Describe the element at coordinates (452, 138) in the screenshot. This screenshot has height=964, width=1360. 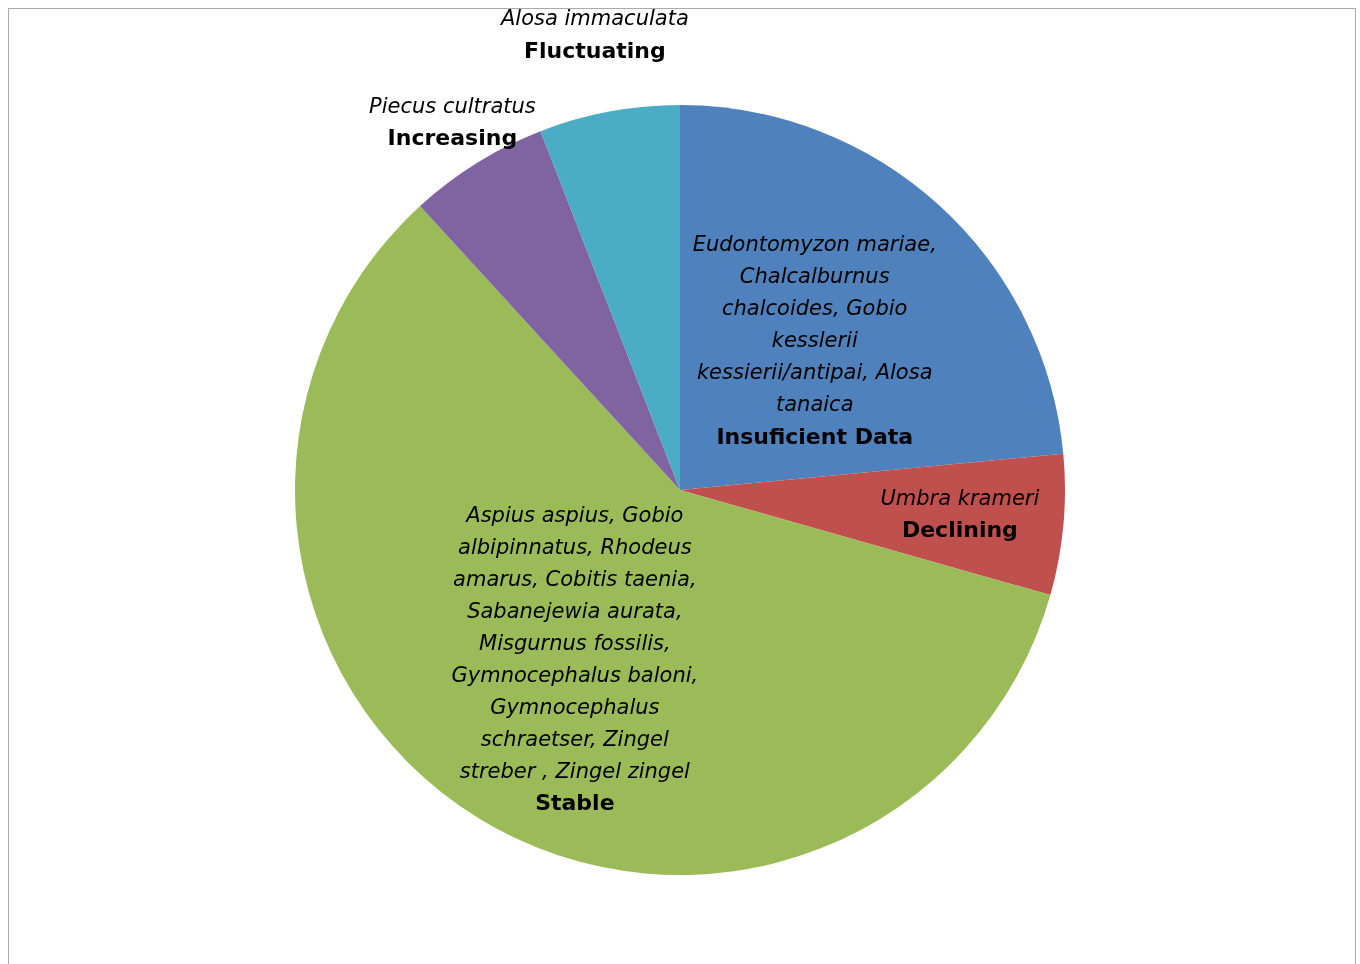
I see `slice-label: Increasing` at that location.